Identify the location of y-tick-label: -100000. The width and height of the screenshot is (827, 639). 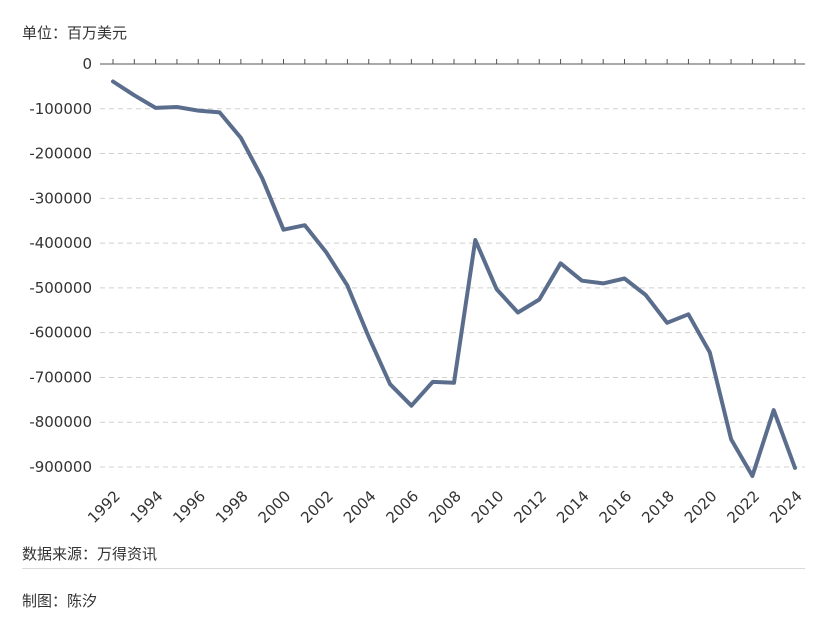
(60, 109).